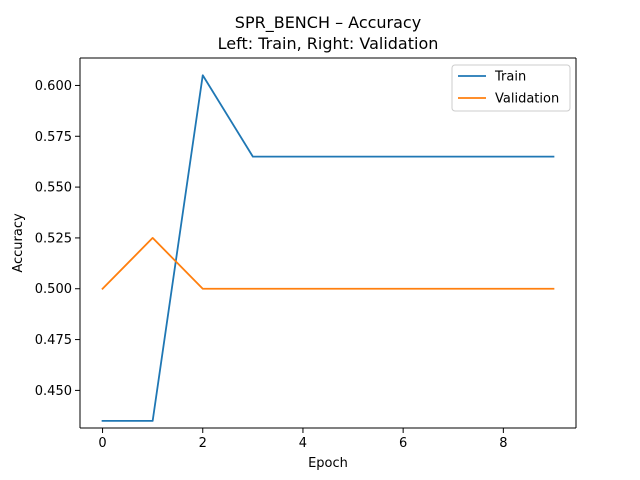  I want to click on y-tick-label: 0.600, so click(53, 86).